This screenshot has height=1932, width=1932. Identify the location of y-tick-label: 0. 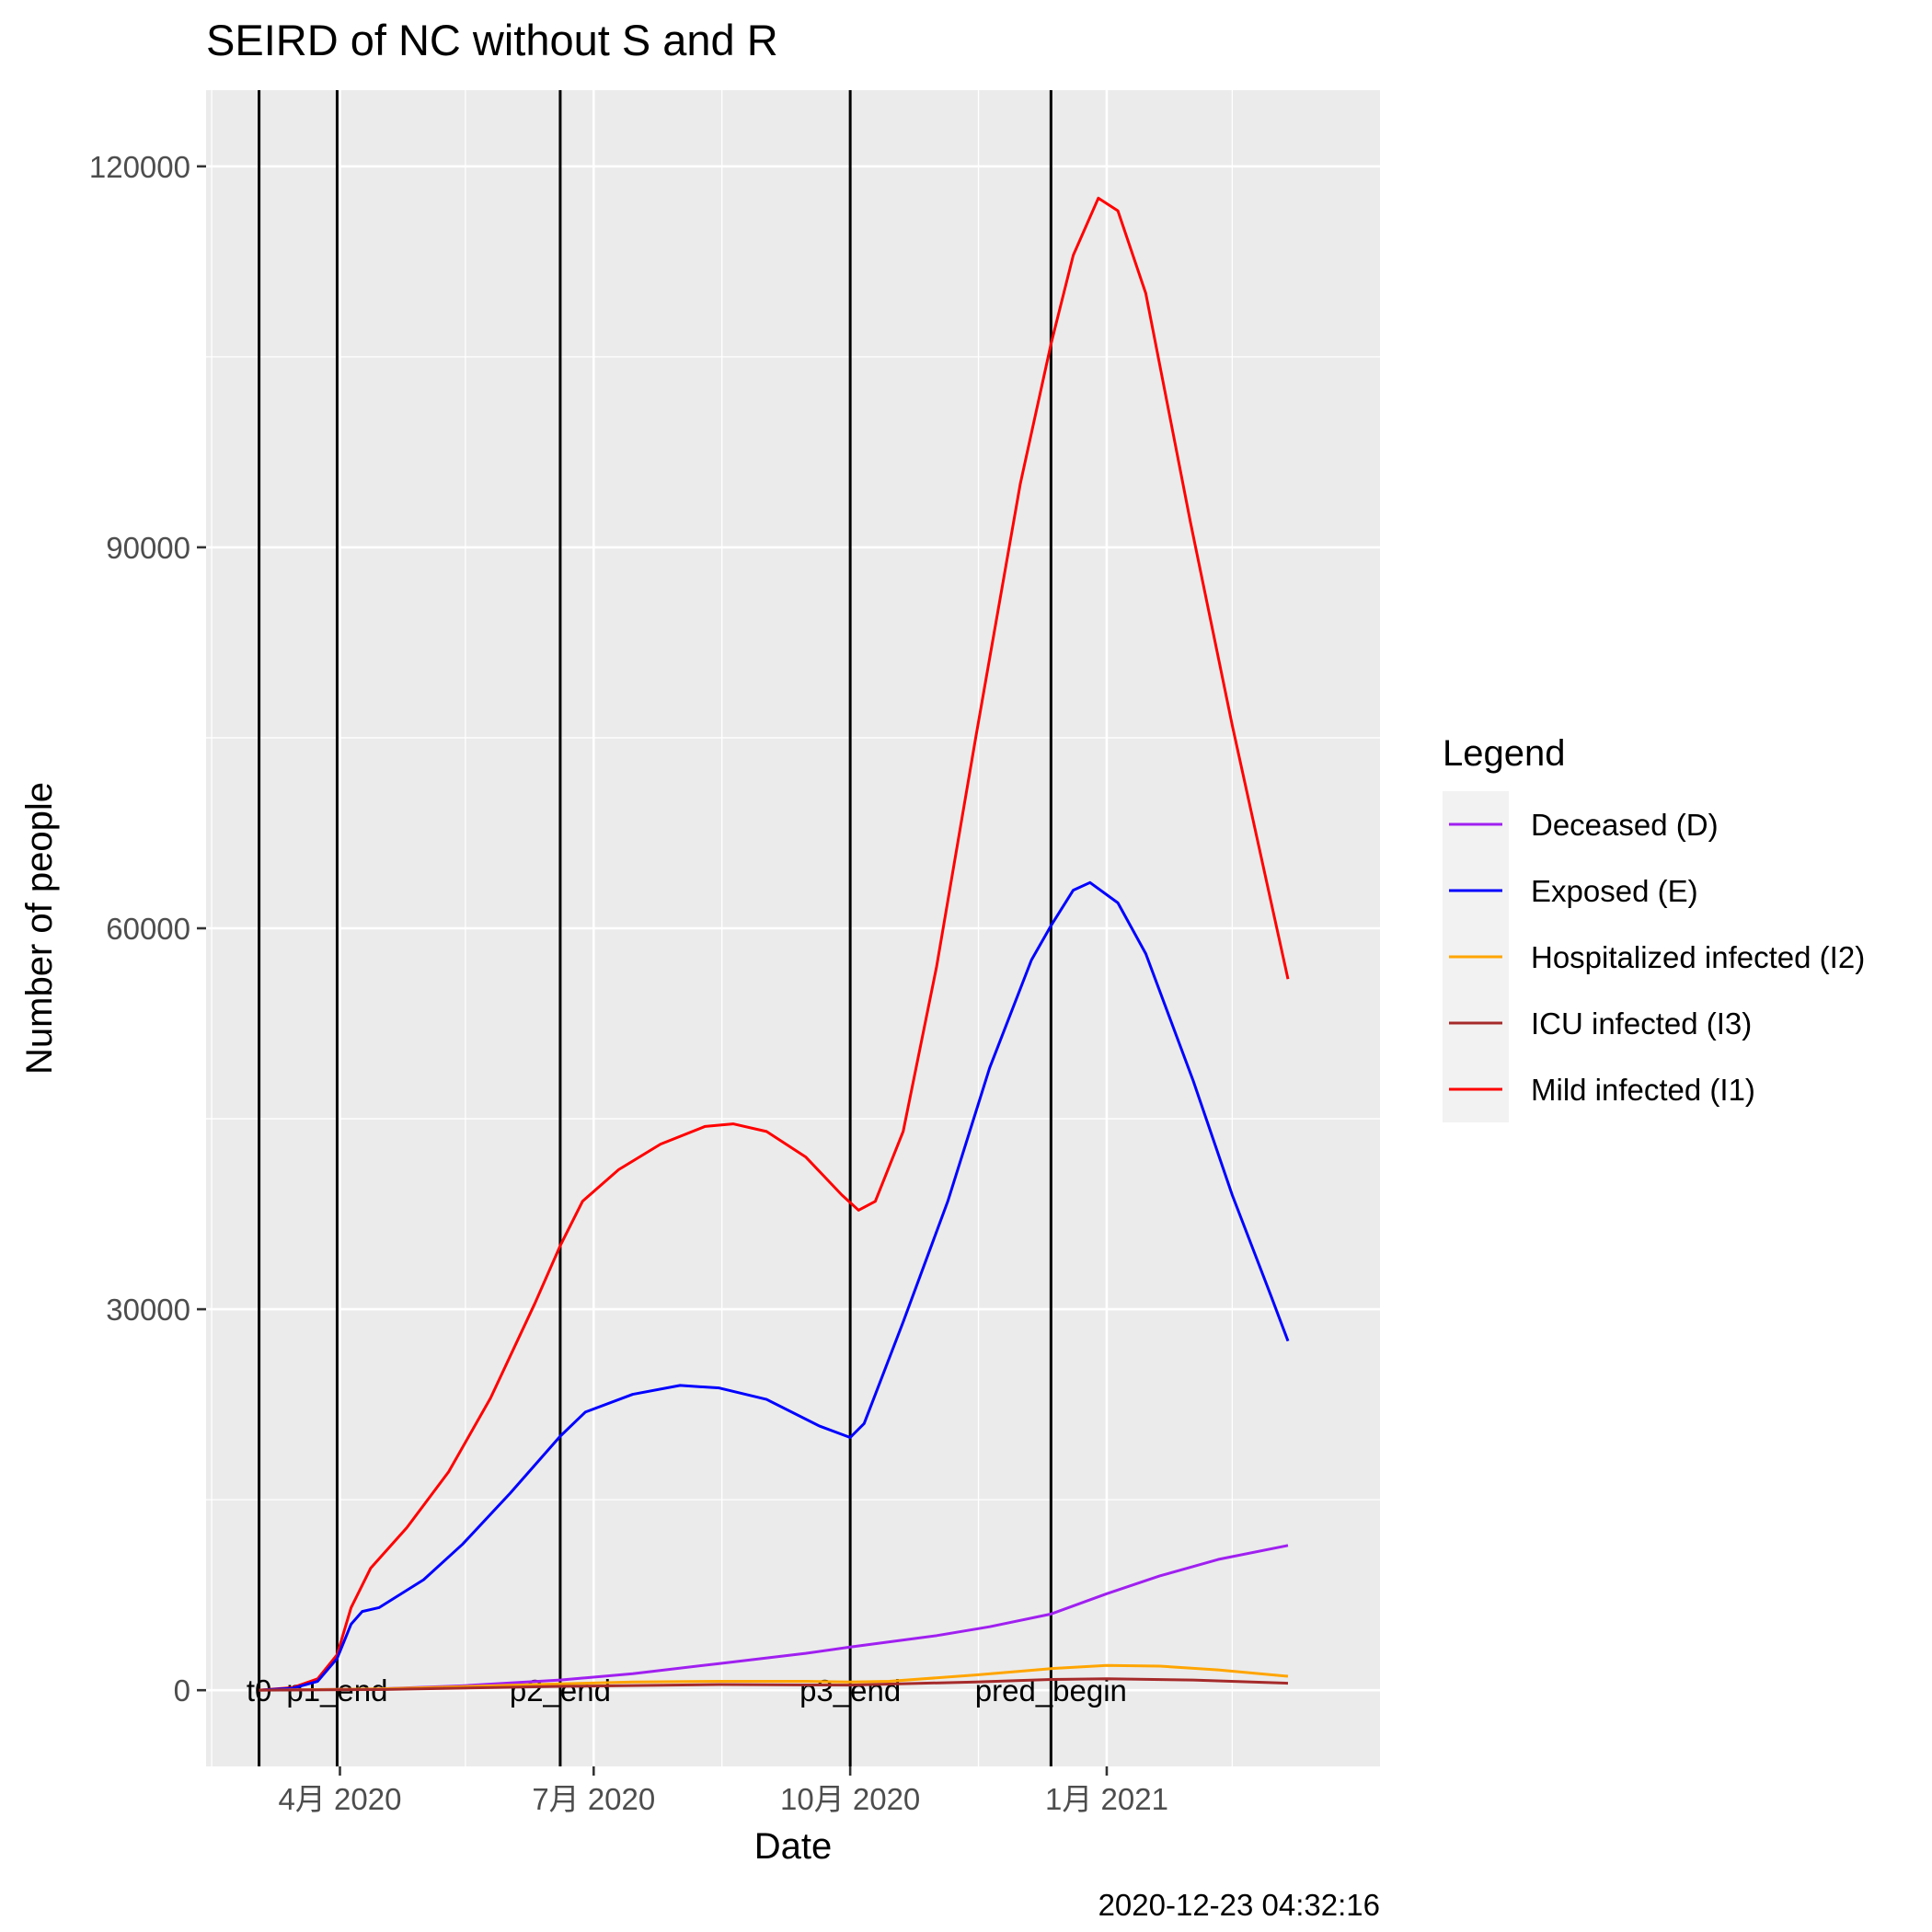
(182, 1690).